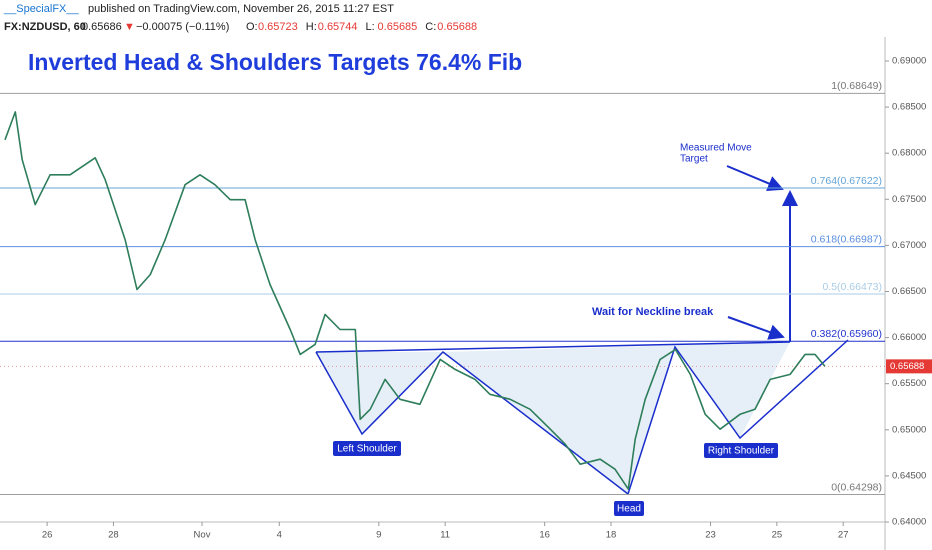 The height and width of the screenshot is (550, 932). I want to click on y-tick-label: 0.67000, so click(909, 245).